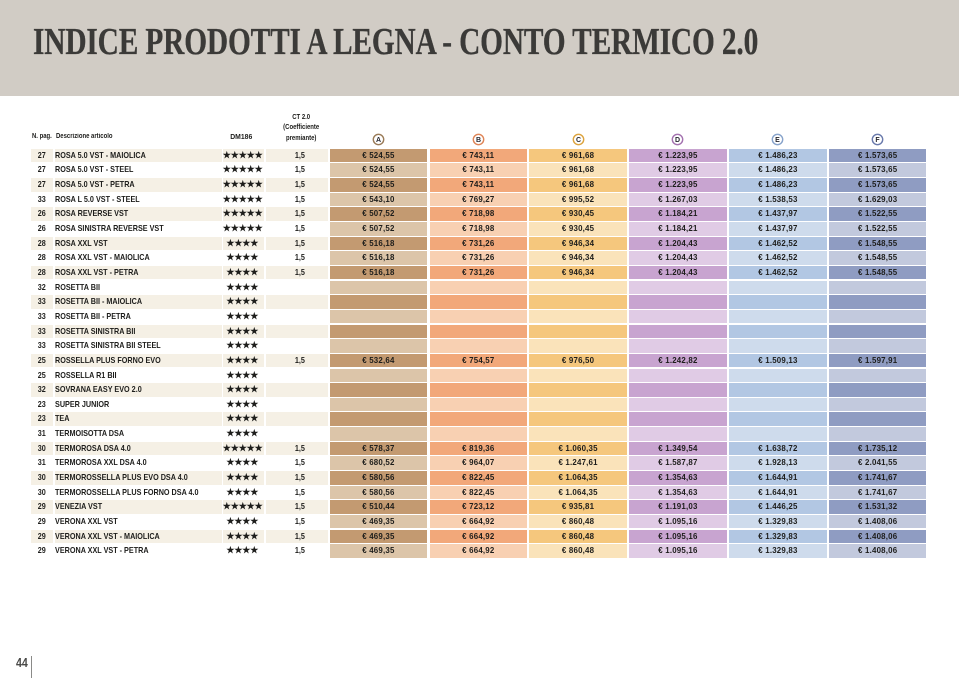  What do you see at coordinates (478, 140) in the screenshot?
I see `svg-text: B` at bounding box center [478, 140].